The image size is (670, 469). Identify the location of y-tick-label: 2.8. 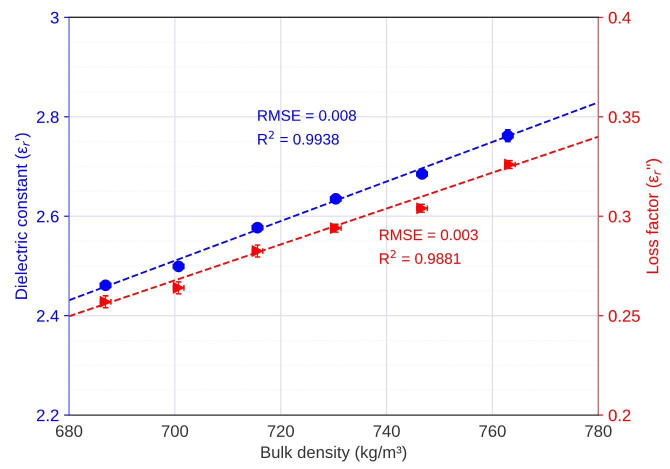
(47, 117).